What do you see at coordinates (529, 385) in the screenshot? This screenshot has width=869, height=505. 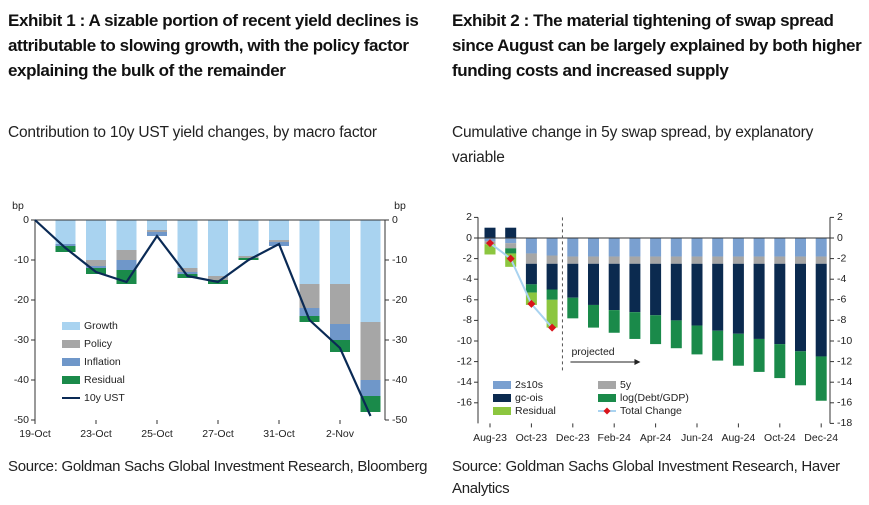 I see `legend-label: 2s10s` at bounding box center [529, 385].